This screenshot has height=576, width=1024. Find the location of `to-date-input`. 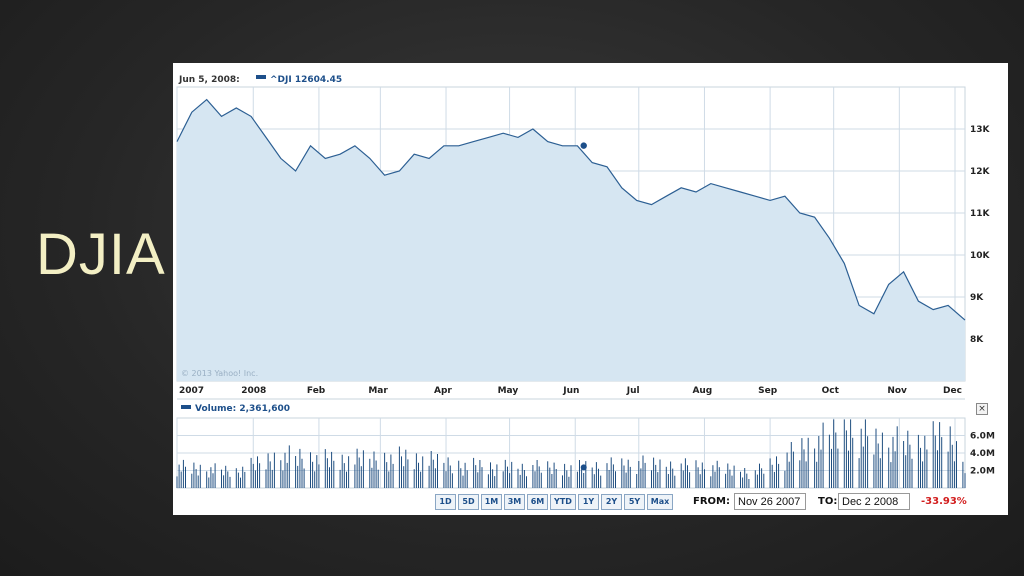

to-date-input is located at coordinates (874, 501).